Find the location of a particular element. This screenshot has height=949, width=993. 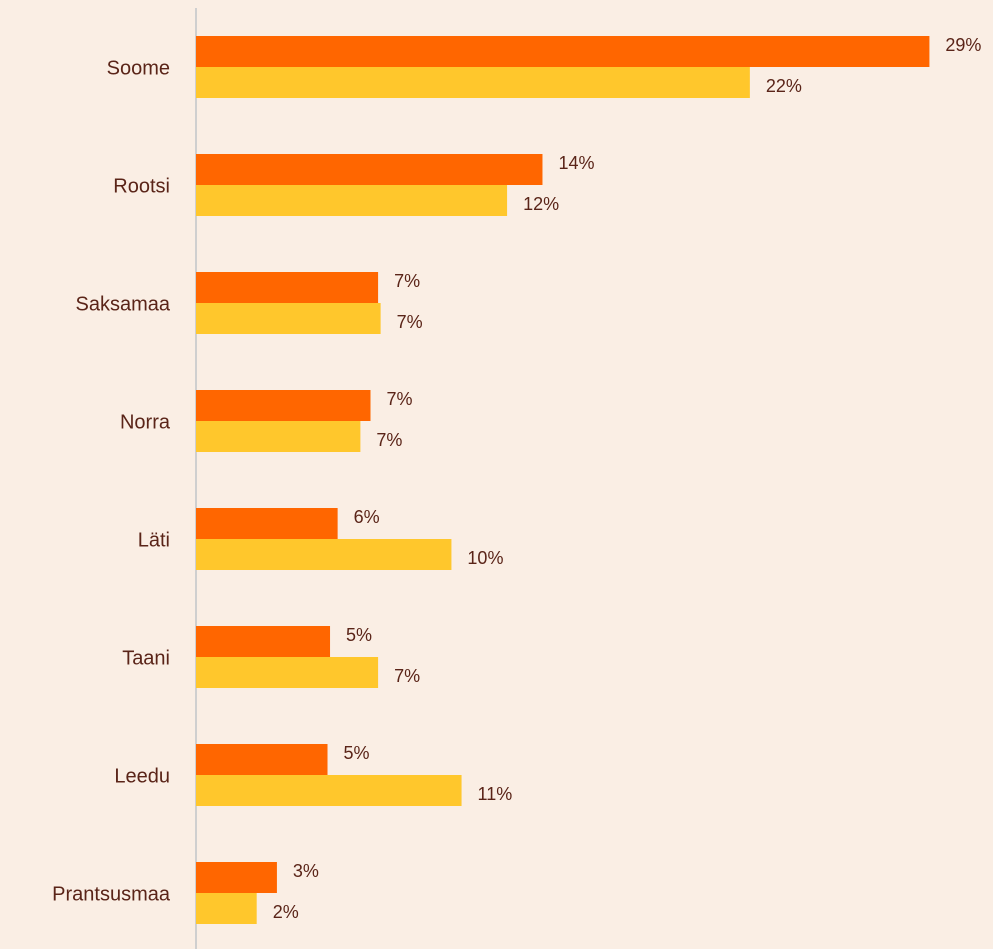

value-label: 14% is located at coordinates (576, 163).